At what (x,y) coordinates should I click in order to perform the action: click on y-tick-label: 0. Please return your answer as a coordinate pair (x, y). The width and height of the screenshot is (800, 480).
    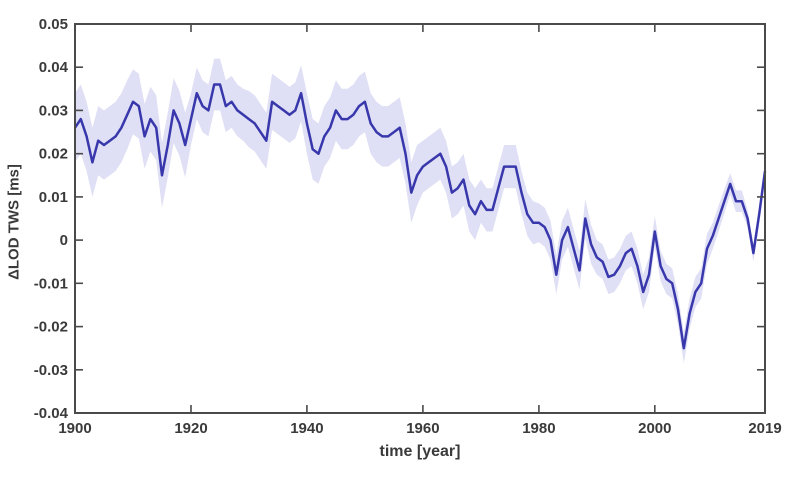
    Looking at the image, I should click on (64, 240).